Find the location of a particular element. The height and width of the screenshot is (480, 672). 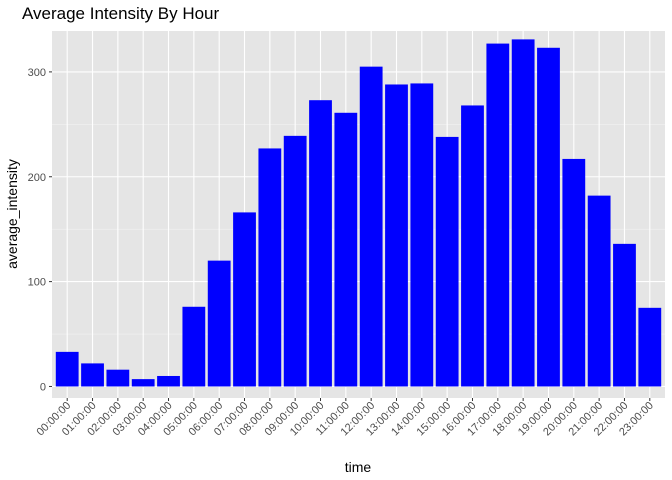

y-tick-label: 0 is located at coordinates (43, 387).